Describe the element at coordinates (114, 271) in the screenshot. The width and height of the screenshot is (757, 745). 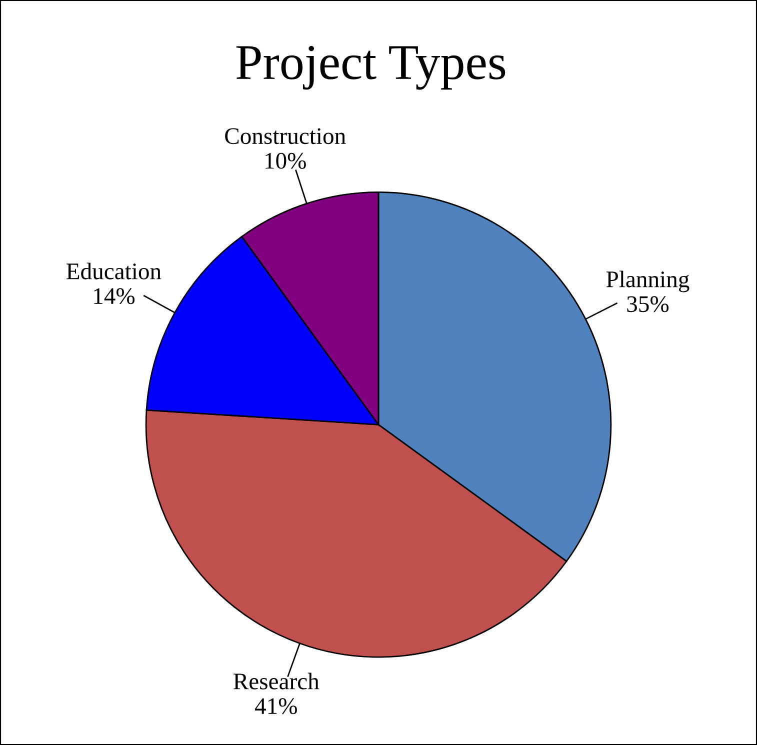
I see `slice-label: Education` at that location.